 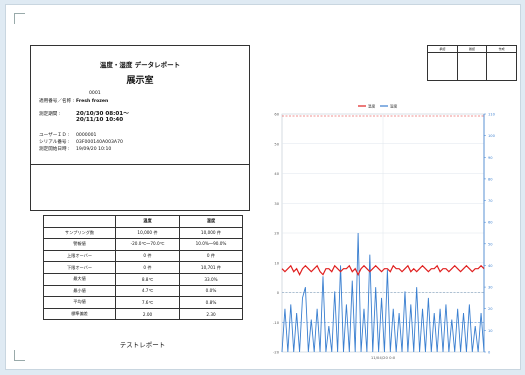 I want to click on device-id: 0001, so click(x=95, y=93).